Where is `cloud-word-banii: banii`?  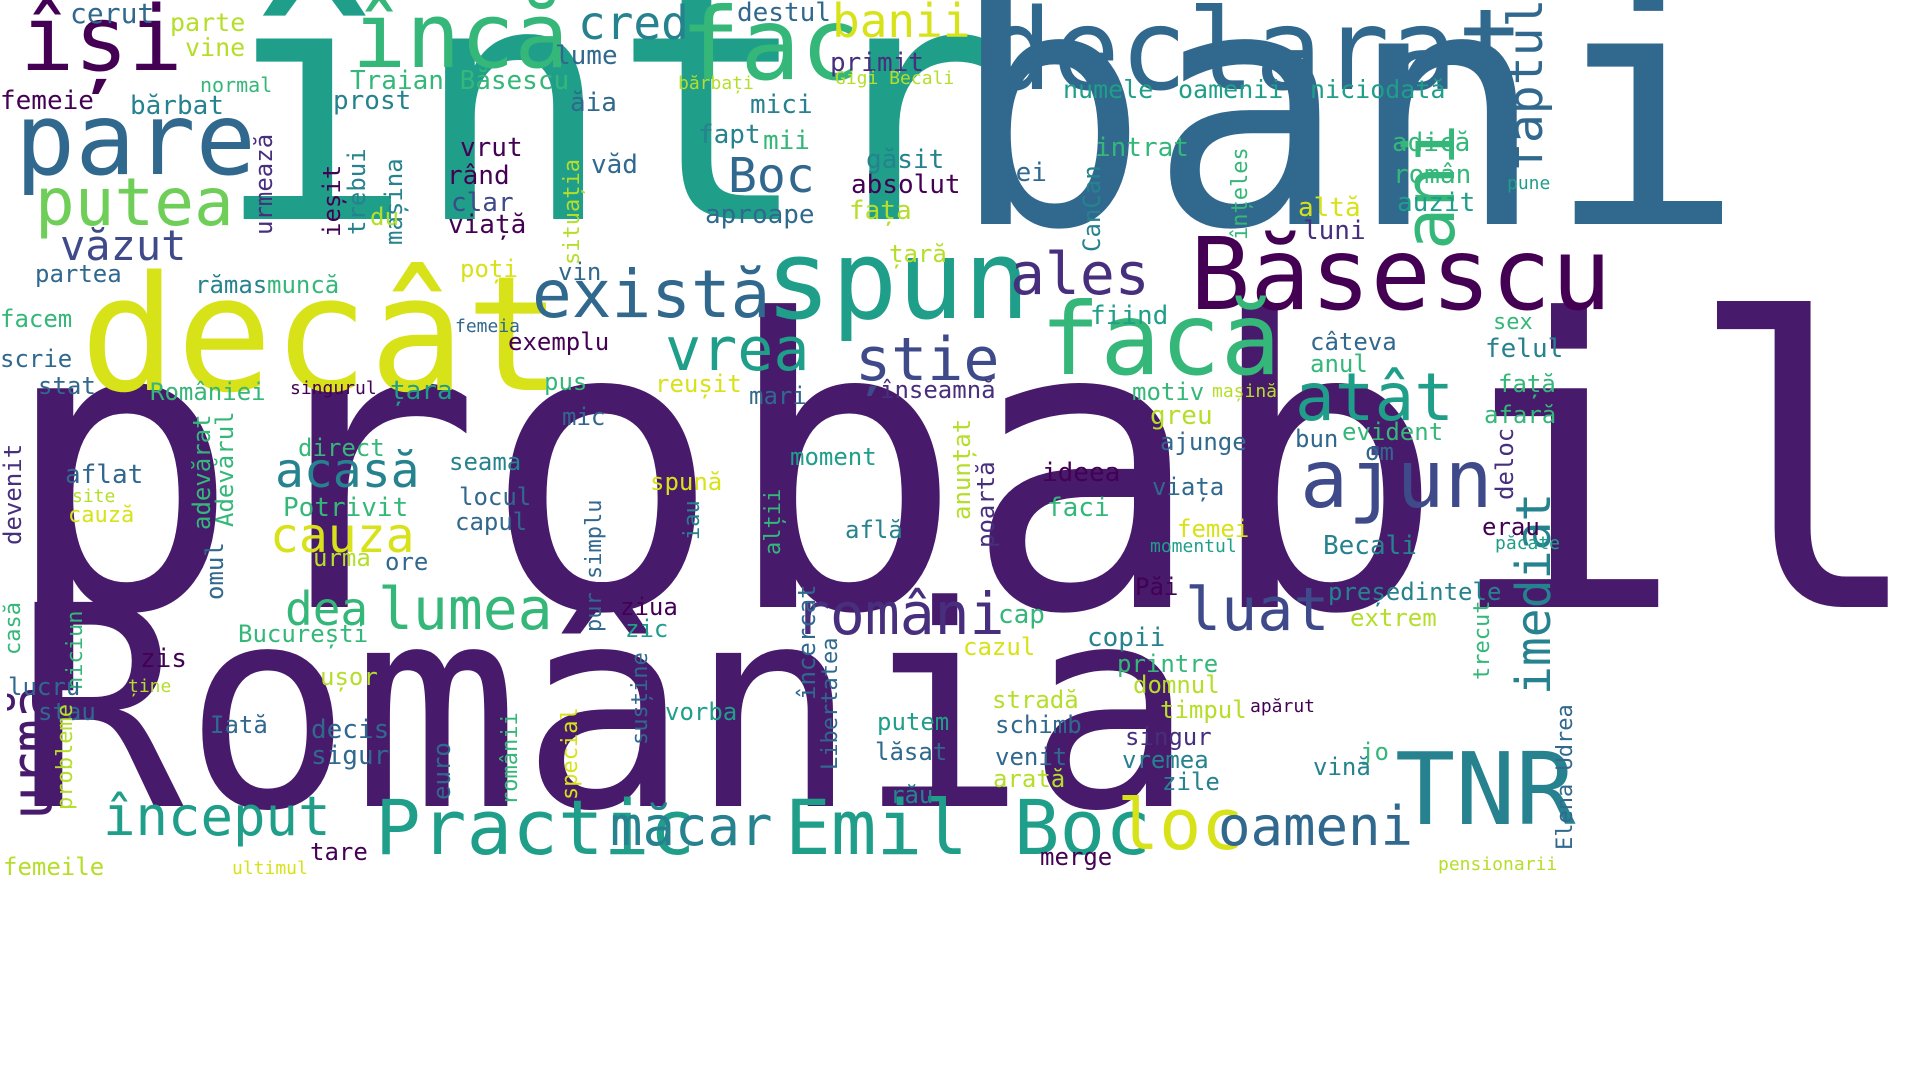 cloud-word-banii: banii is located at coordinates (901, 24).